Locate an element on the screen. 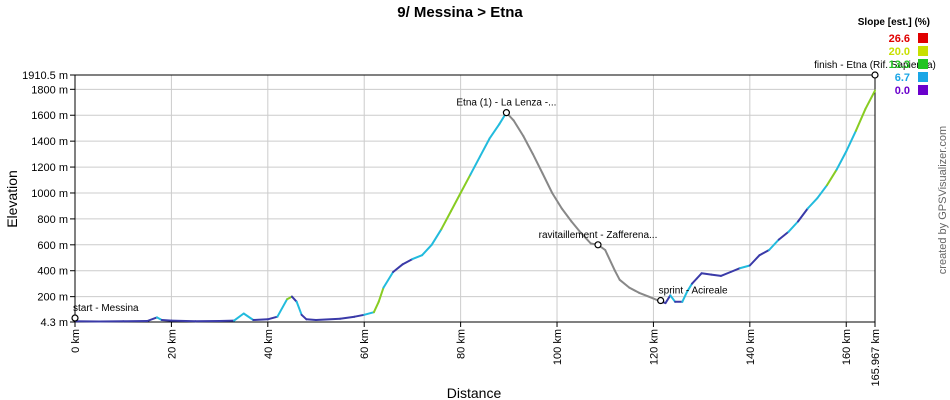  x-tick-label: 100 km is located at coordinates (558, 347).